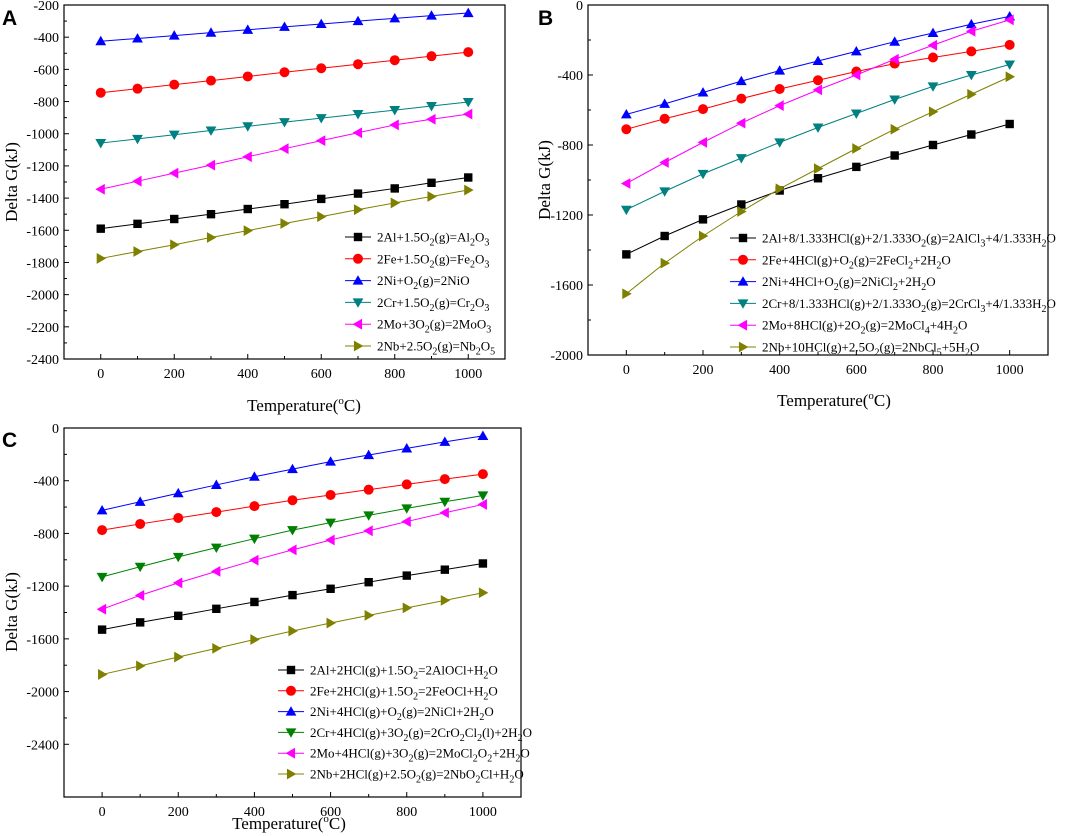 This screenshot has height=836, width=1065. I want to click on panel-a-legend-label: 2Fe+1.5O2(g)=Fe2O3, so click(433, 260).